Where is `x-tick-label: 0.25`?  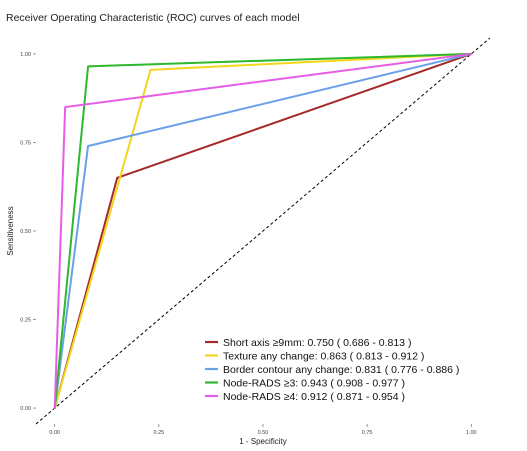 x-tick-label: 0.25 is located at coordinates (159, 433).